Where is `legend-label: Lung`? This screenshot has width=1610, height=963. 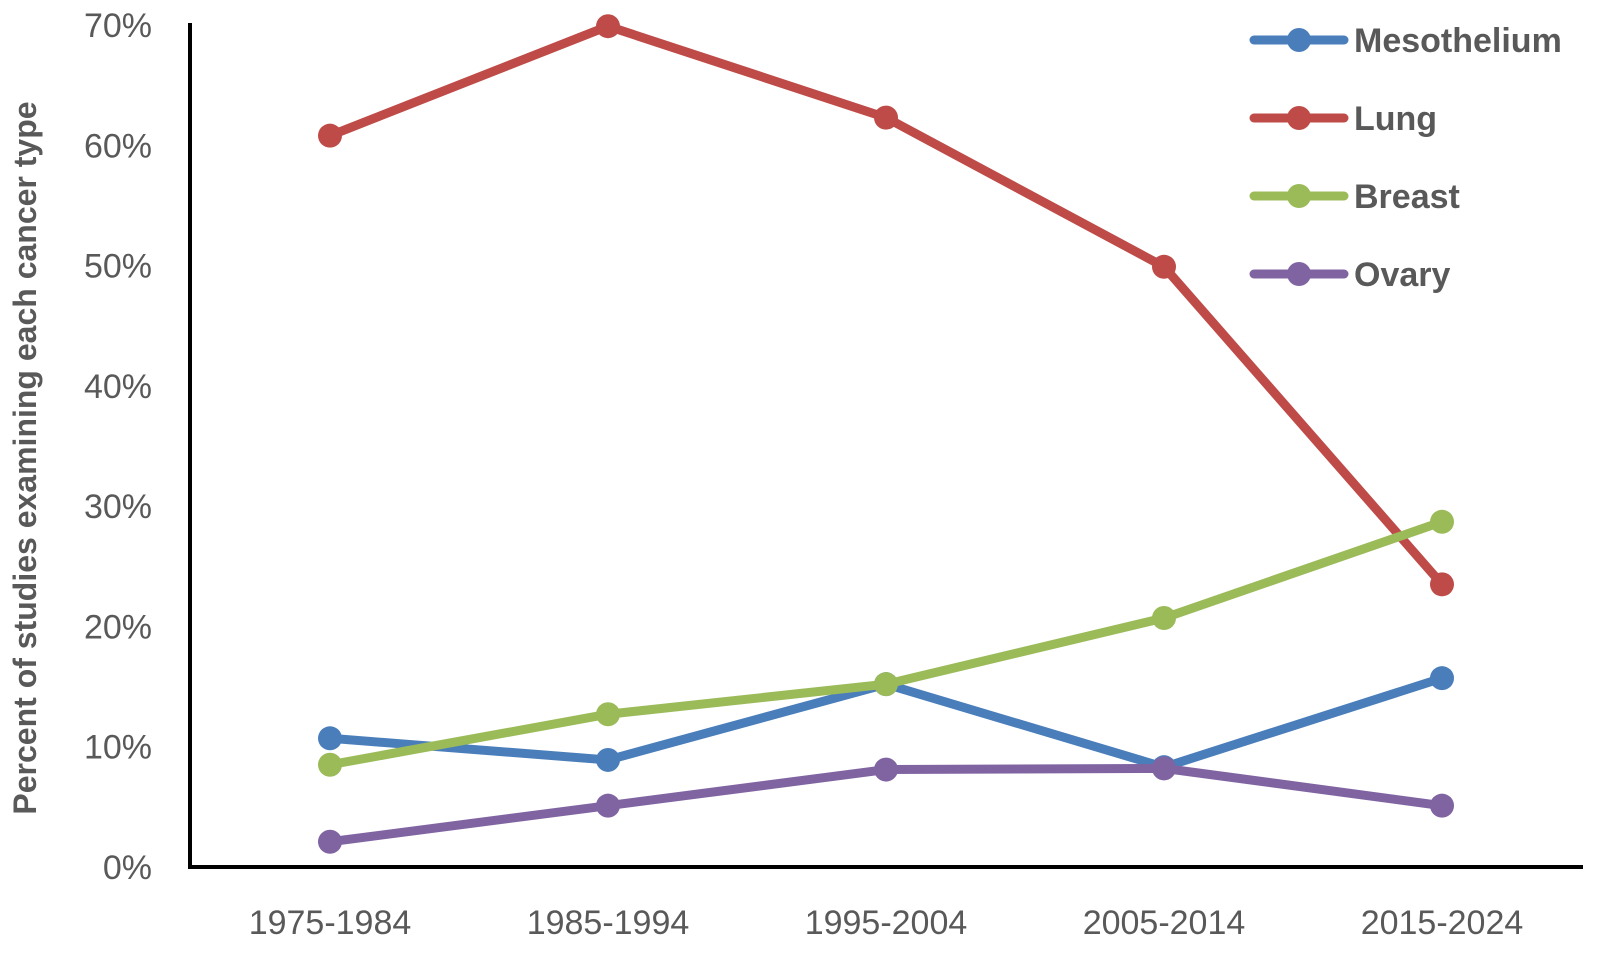 legend-label: Lung is located at coordinates (1395, 119).